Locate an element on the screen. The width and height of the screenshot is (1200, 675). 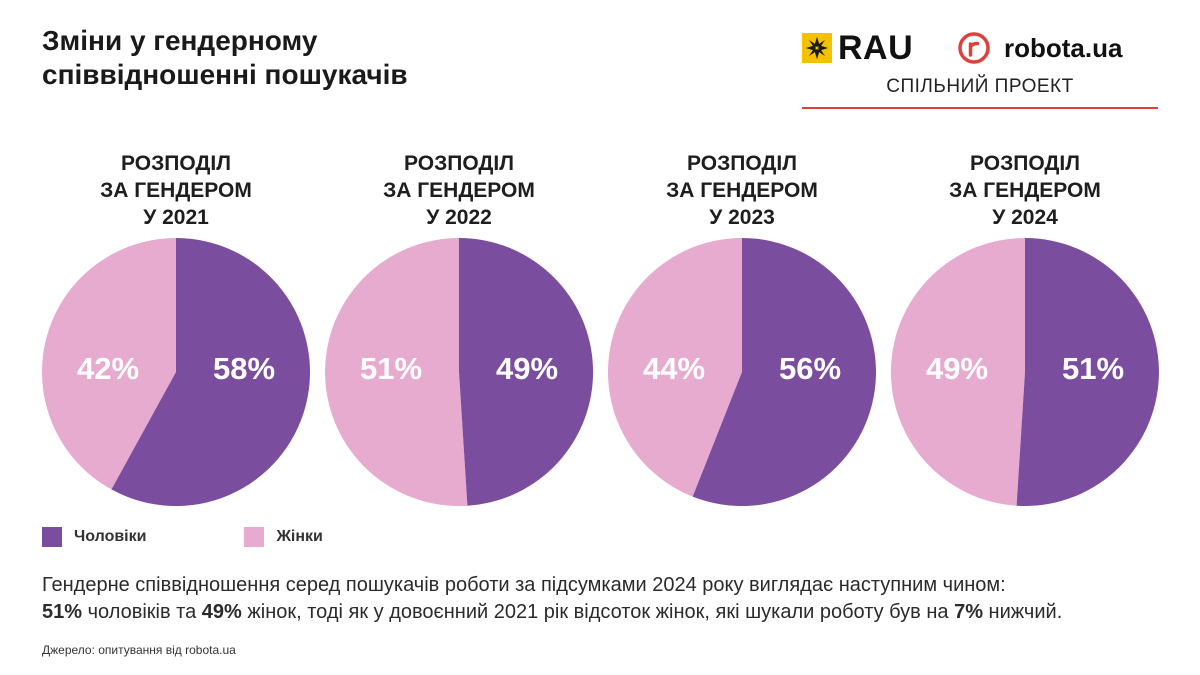
pie-heading: РОЗПОДІЛ ЗА ГЕНДЕРОМ У 2022 is located at coordinates (459, 190).